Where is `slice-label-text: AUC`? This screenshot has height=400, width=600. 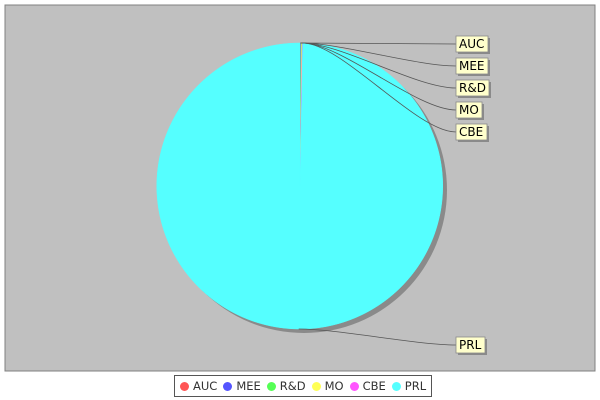 slice-label-text: AUC is located at coordinates (471, 44).